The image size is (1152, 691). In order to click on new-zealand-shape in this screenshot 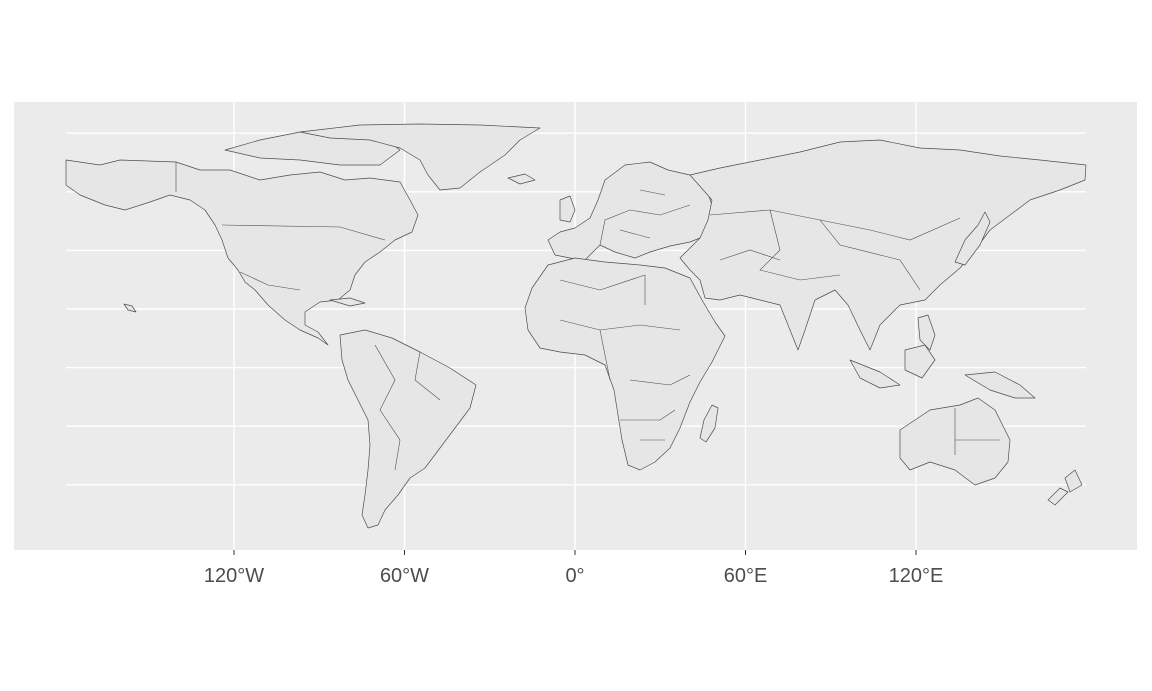, I will do `click(1065, 487)`.